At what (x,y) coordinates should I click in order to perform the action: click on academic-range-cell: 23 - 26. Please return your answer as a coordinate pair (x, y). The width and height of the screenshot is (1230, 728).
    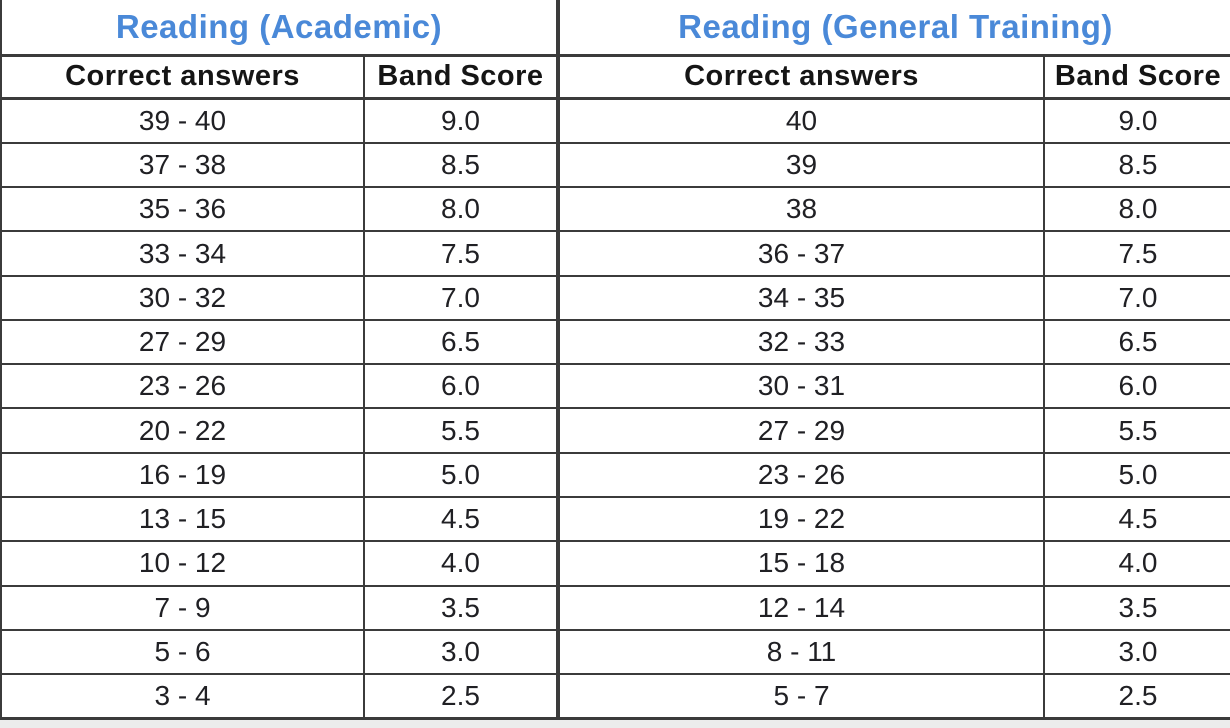
    Looking at the image, I should click on (182, 386).